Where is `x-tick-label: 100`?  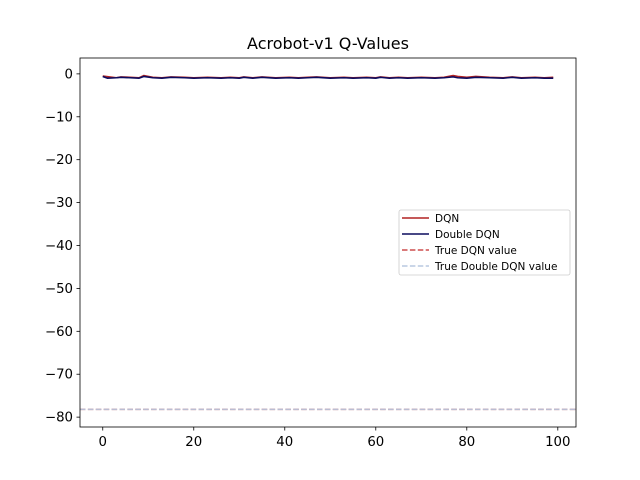 x-tick-label: 100 is located at coordinates (557, 442).